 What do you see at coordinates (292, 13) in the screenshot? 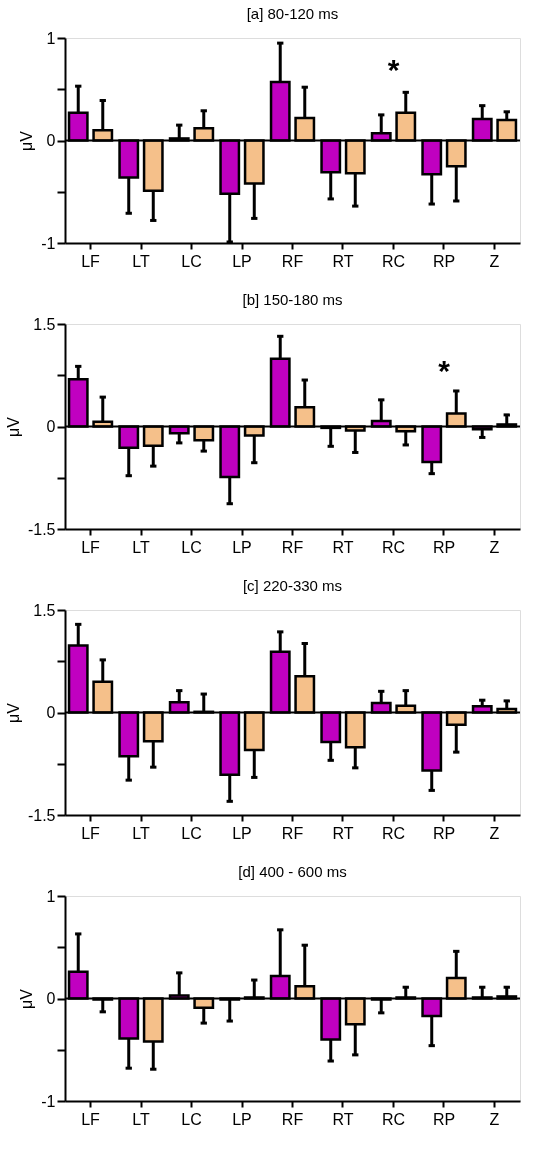
I see `chart-title: [a] 80-120 ms` at bounding box center [292, 13].